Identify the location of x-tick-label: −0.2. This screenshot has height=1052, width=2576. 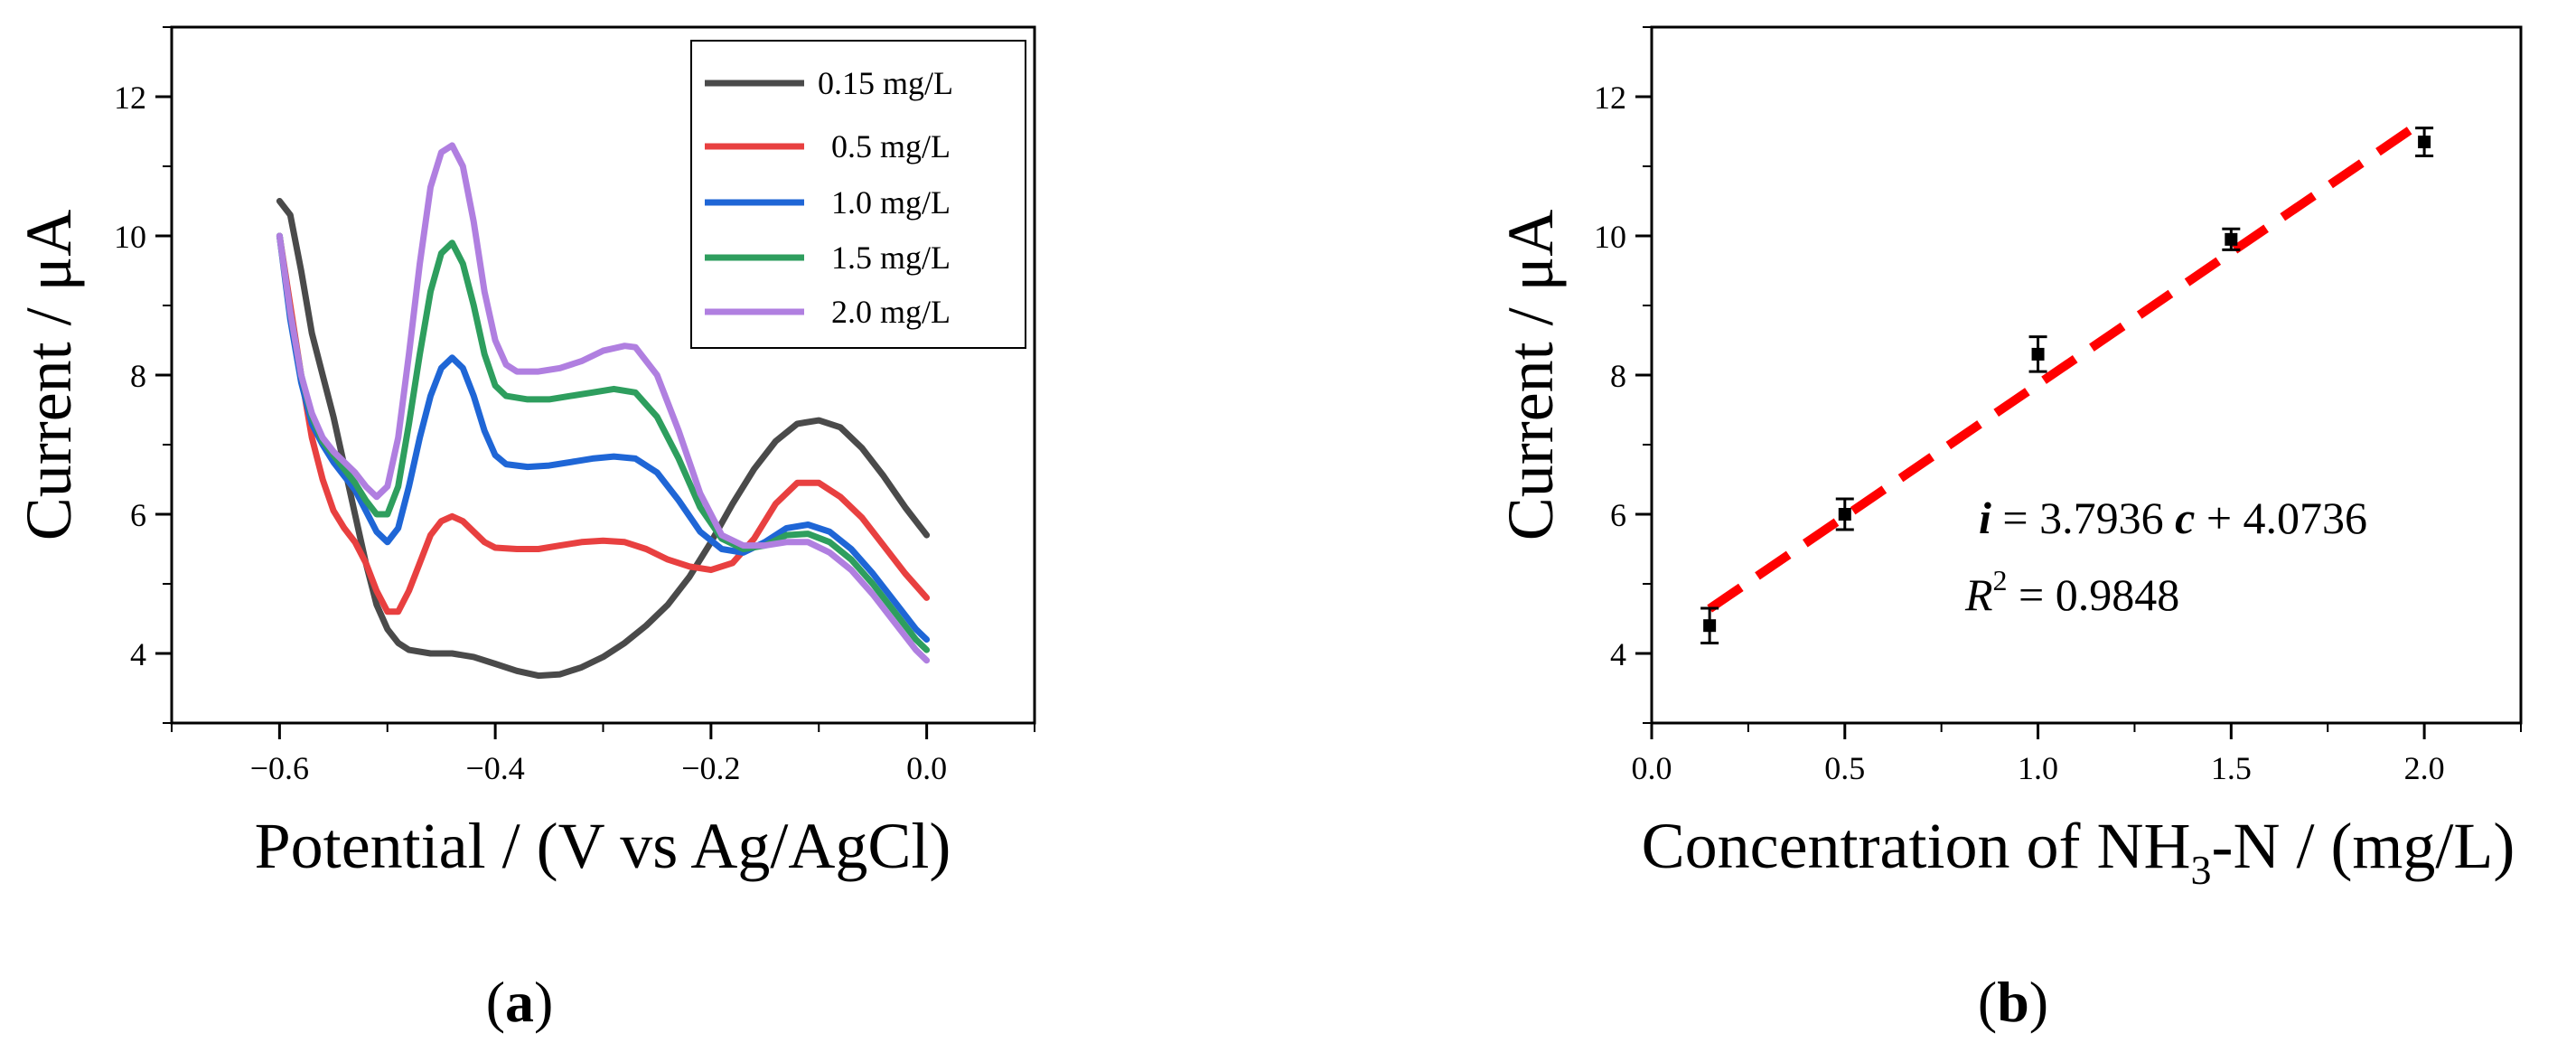
(710, 768).